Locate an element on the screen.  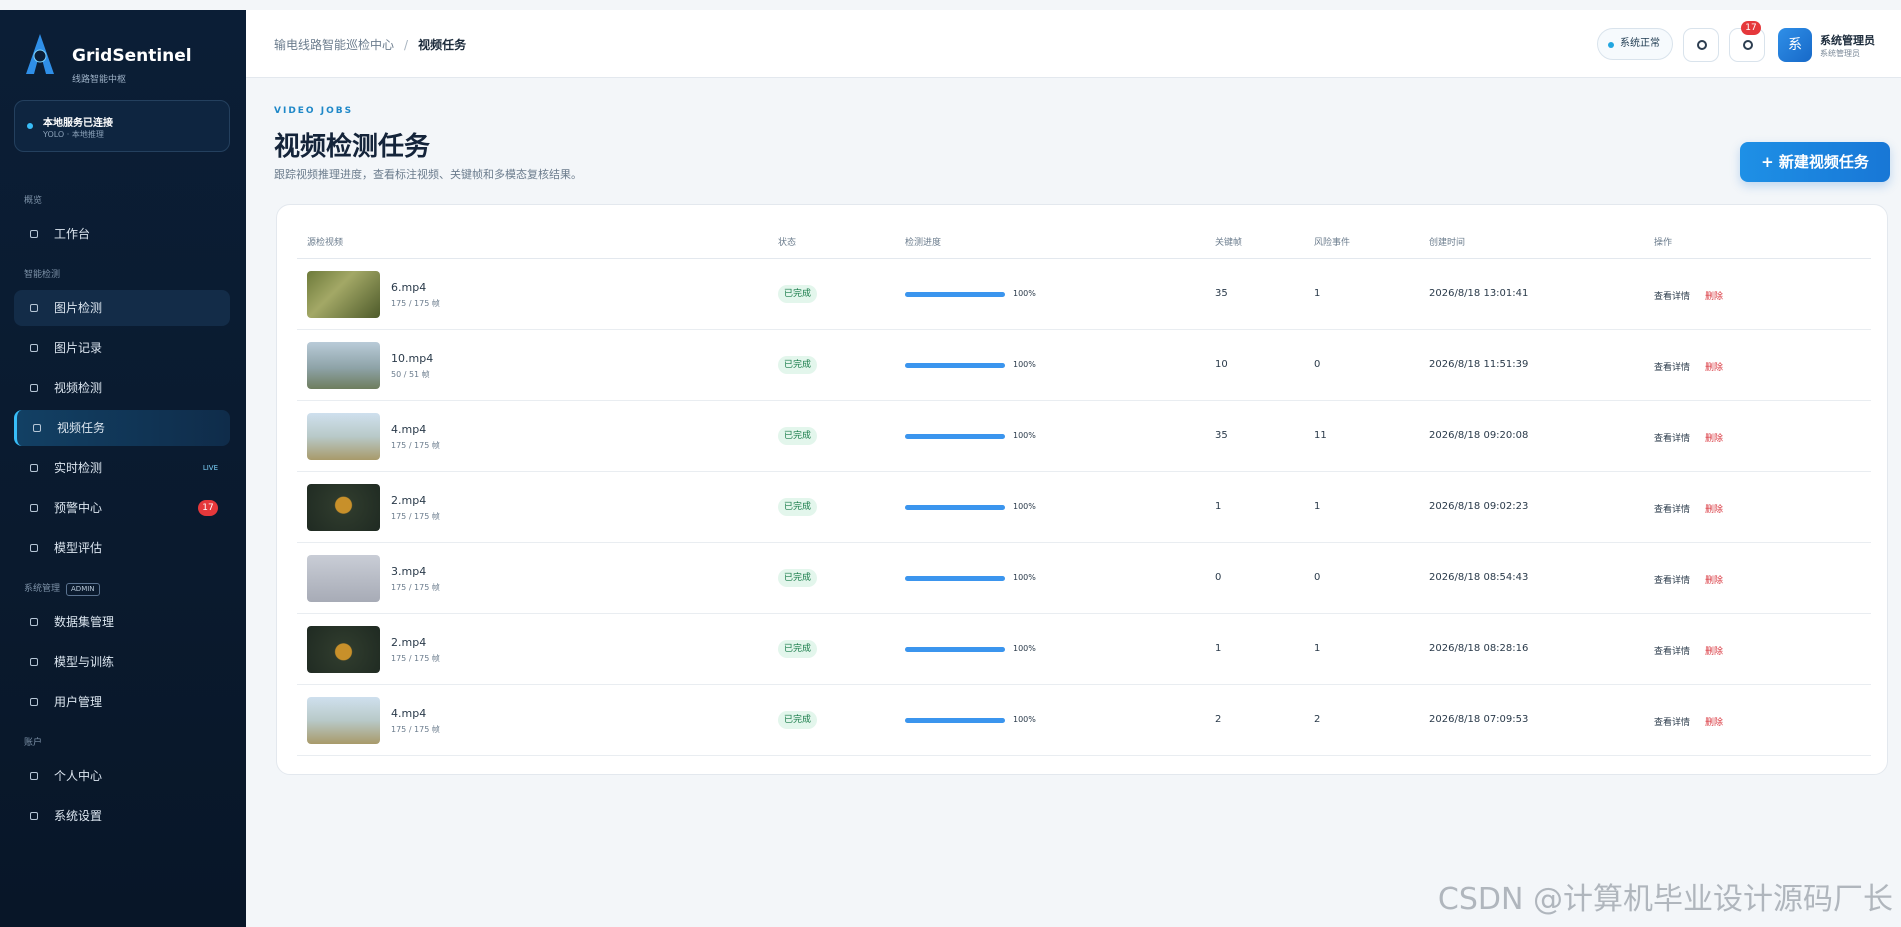
watermark: CSDN @计算机毕业设计源码厂长 is located at coordinates (1665, 899).